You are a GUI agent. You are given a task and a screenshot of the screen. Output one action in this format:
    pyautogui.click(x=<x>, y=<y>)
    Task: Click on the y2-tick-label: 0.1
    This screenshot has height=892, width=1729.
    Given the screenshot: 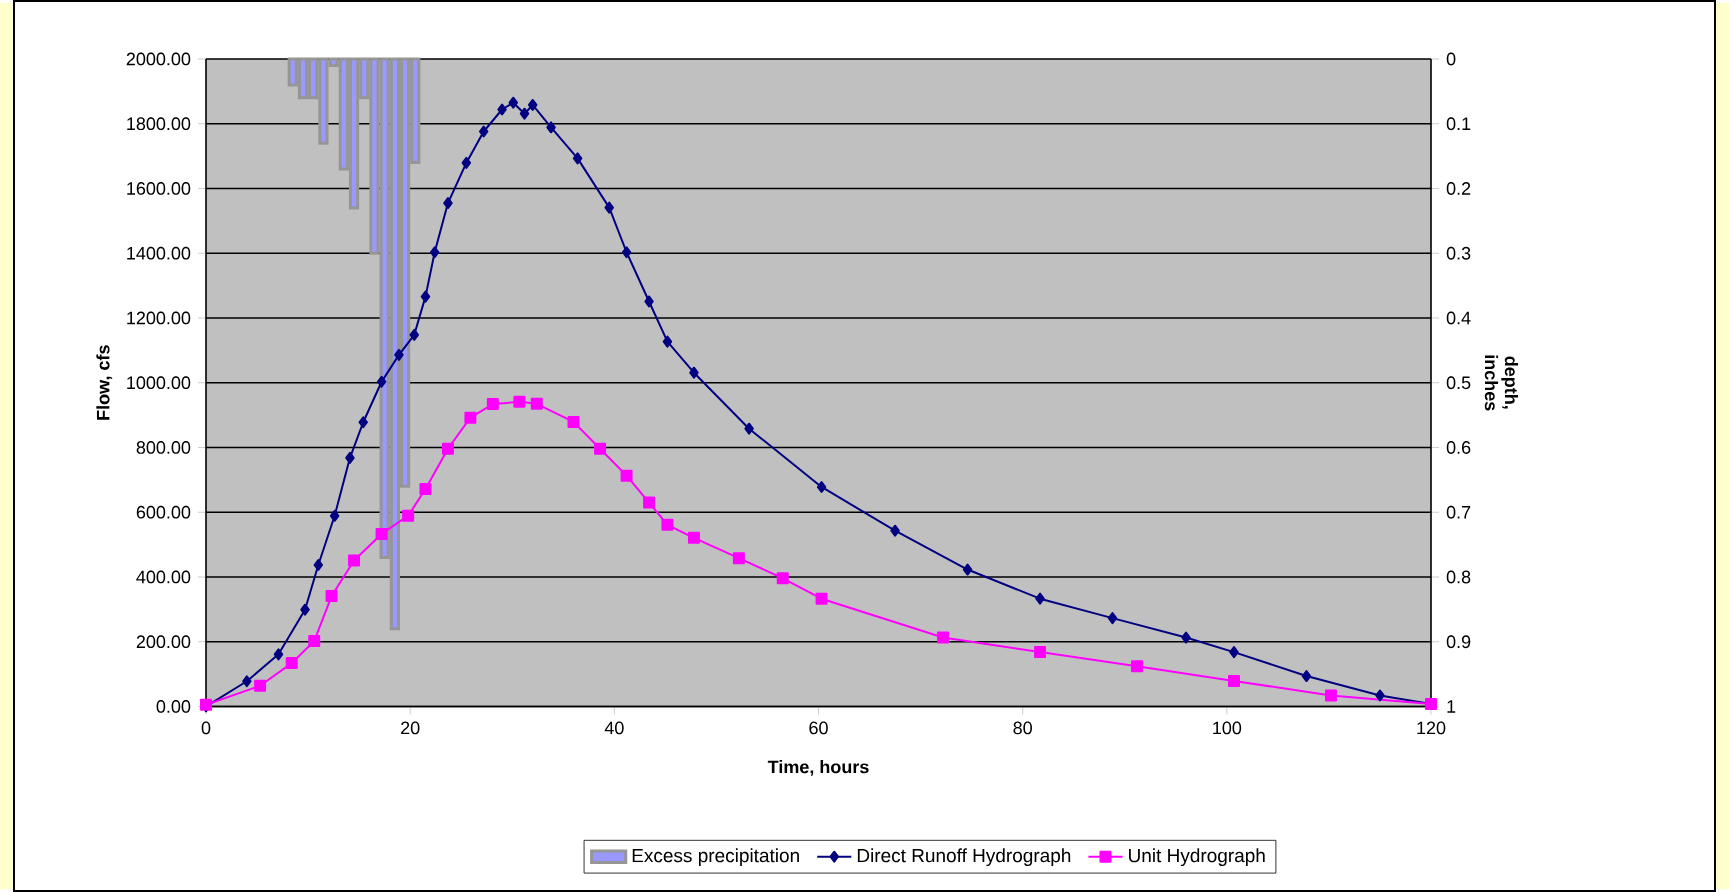 What is the action you would take?
    pyautogui.click(x=1458, y=124)
    